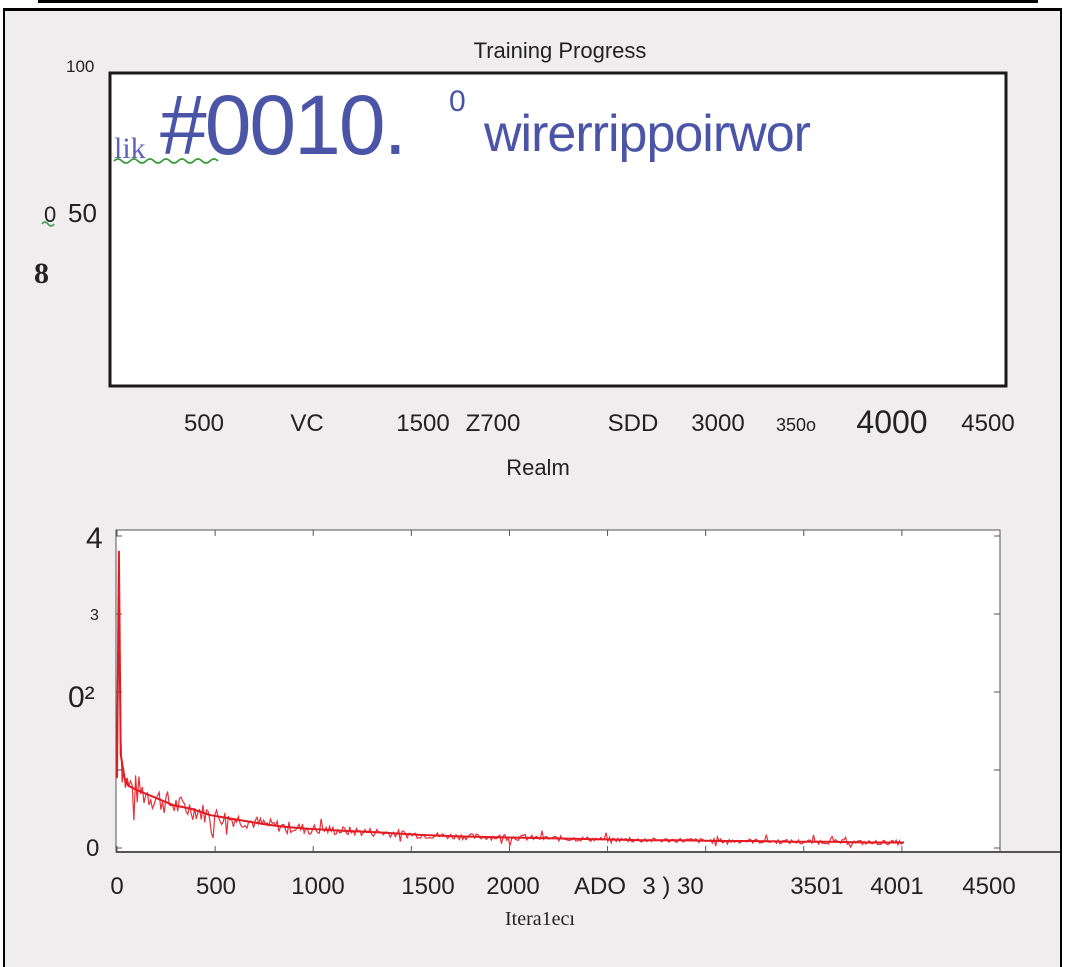 The width and height of the screenshot is (1073, 967). What do you see at coordinates (166, 161) in the screenshot?
I see `spellcheck-squiggle` at bounding box center [166, 161].